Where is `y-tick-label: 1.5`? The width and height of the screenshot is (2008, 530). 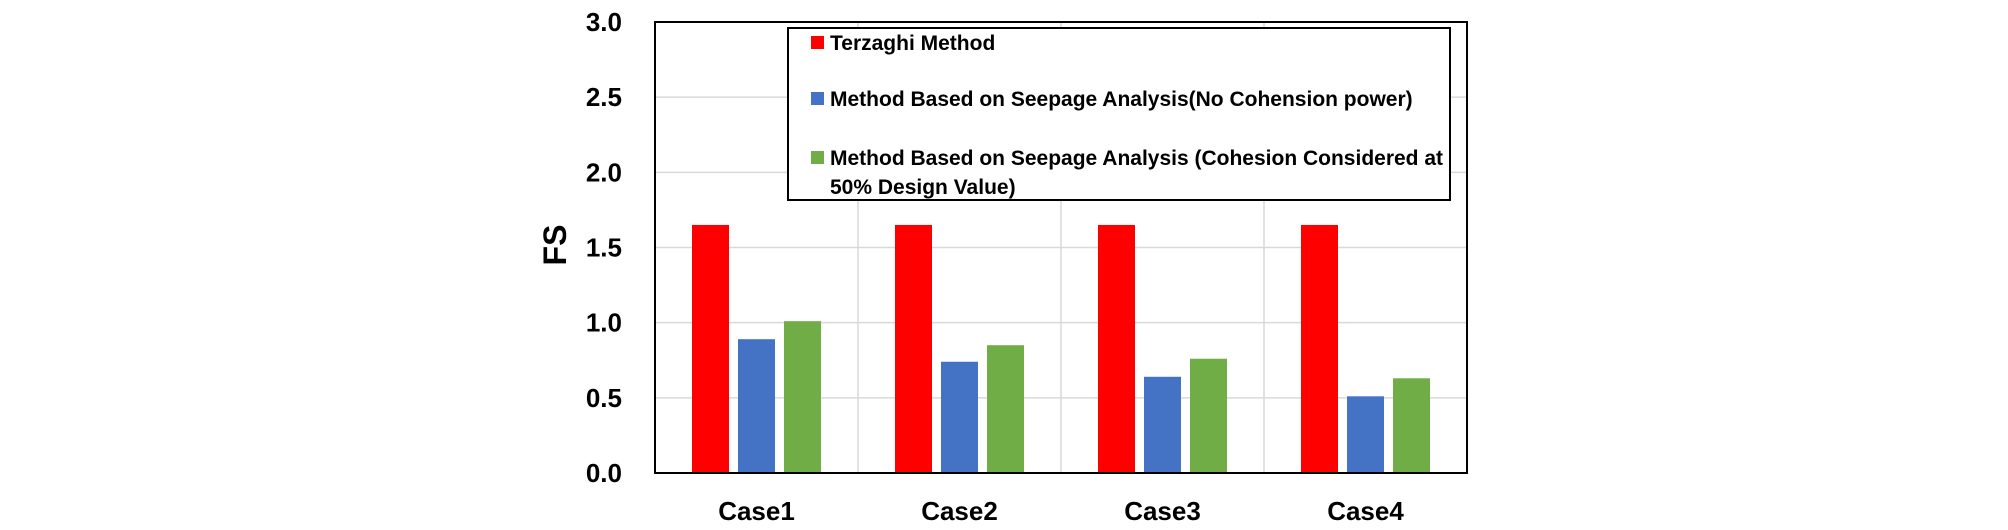 y-tick-label: 1.5 is located at coordinates (604, 248).